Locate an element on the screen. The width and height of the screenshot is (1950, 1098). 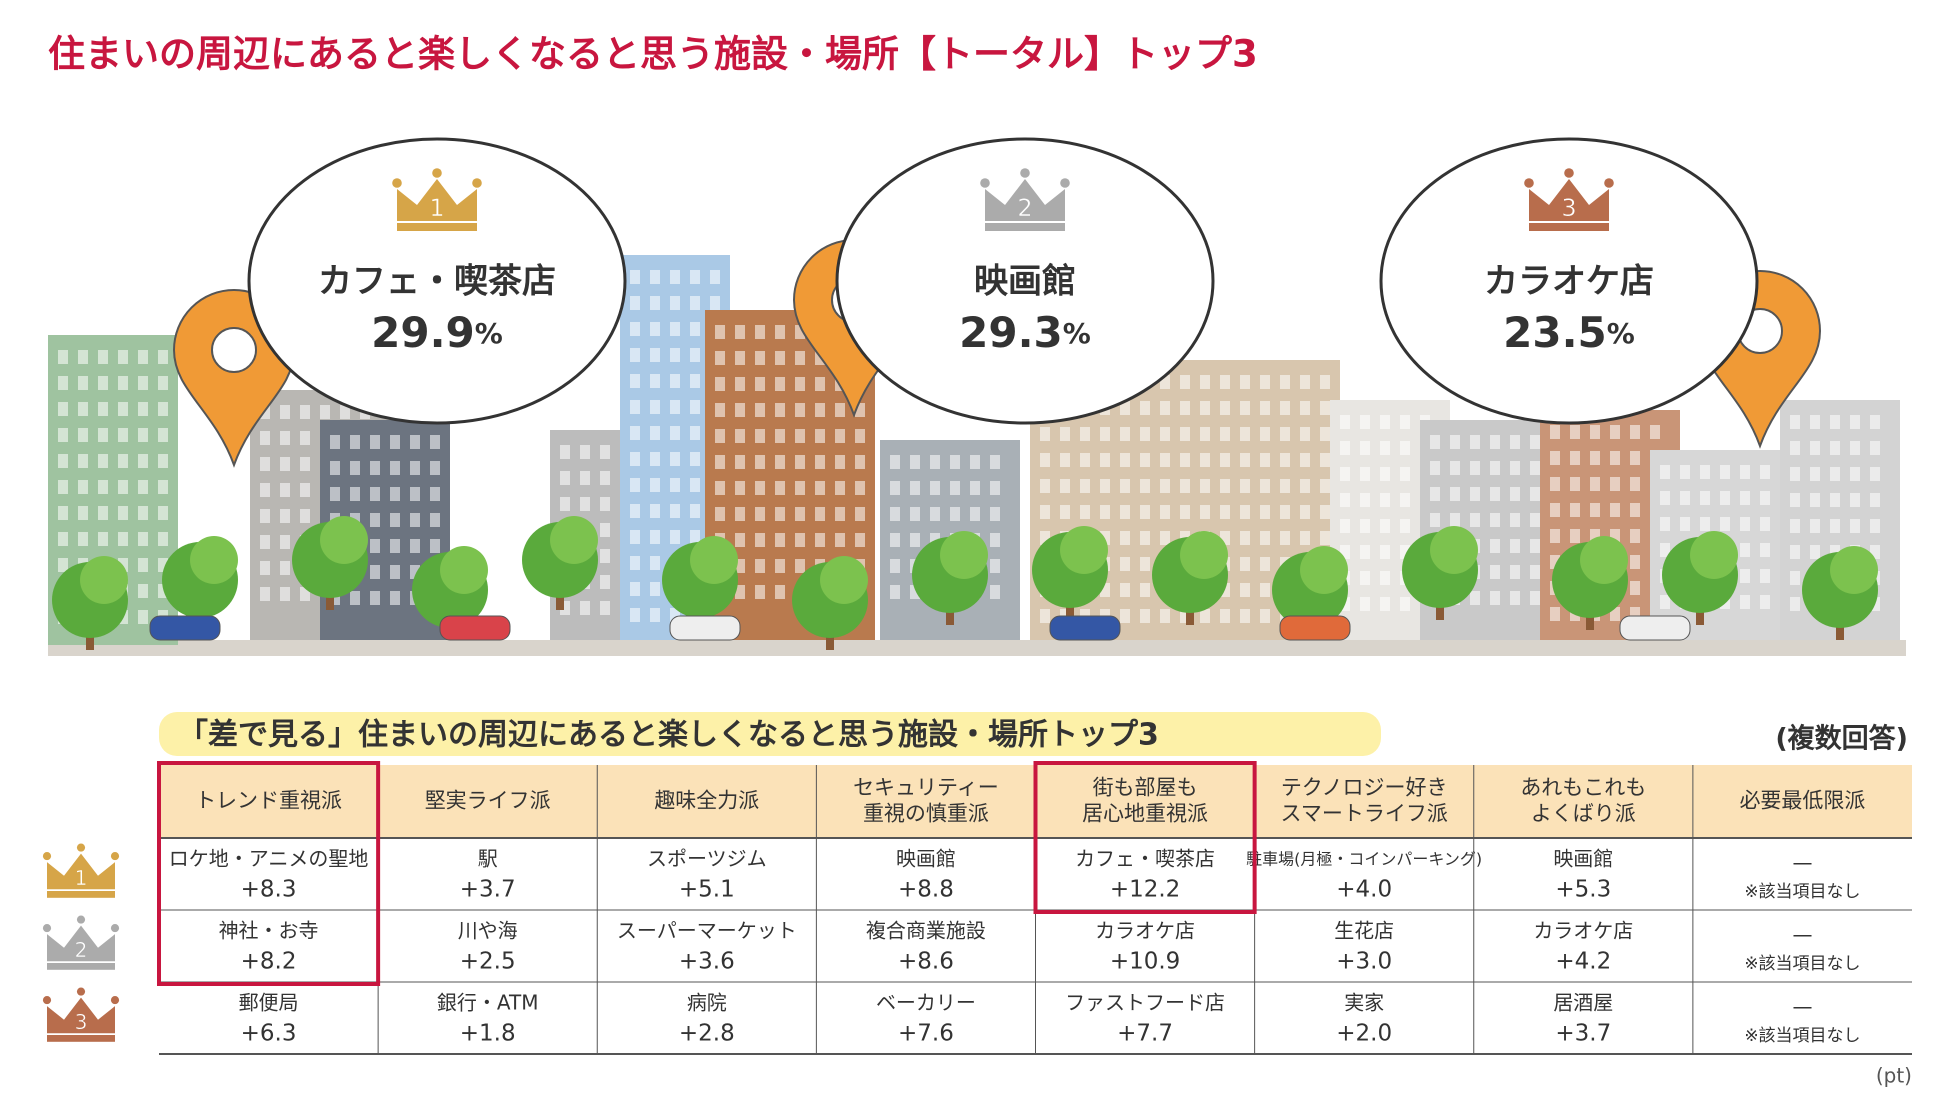
cell-diff: +4.0 is located at coordinates (1364, 890).